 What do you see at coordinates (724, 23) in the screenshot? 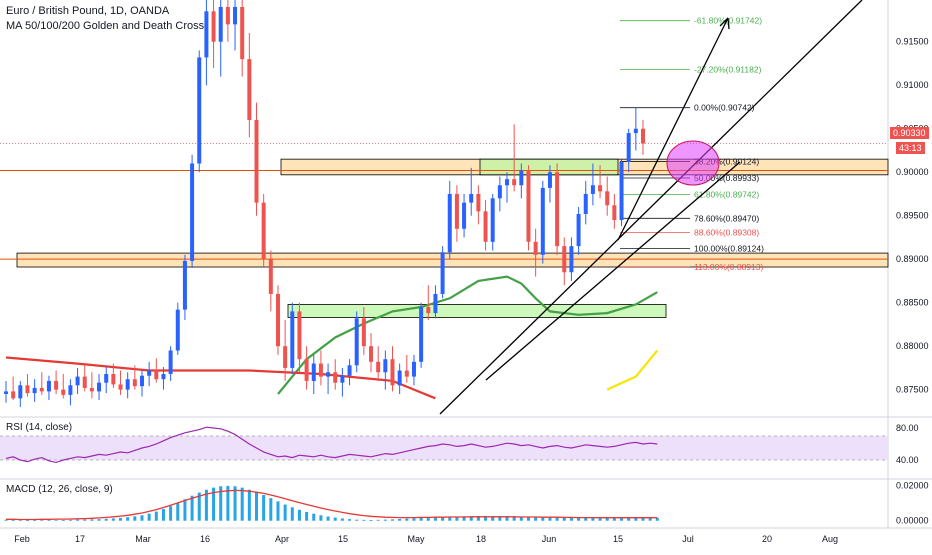
I see `arrow-head` at bounding box center [724, 23].